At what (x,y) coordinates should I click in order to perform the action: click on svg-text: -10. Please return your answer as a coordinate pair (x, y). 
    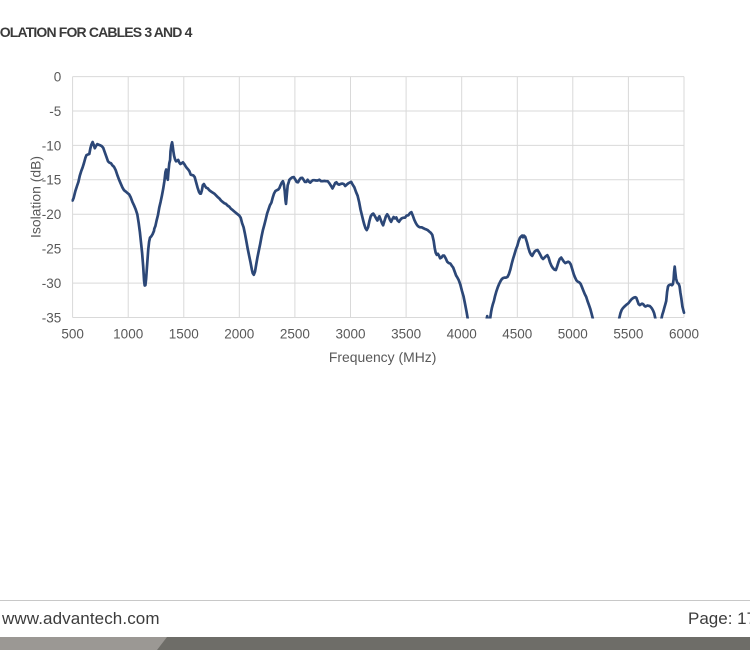
    Looking at the image, I should click on (52, 145).